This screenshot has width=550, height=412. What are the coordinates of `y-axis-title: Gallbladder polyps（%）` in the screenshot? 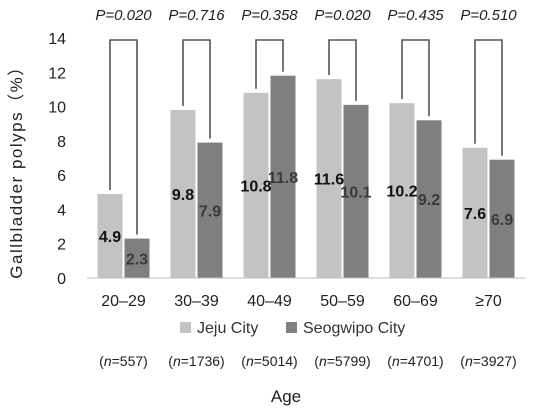 It's located at (16, 167).